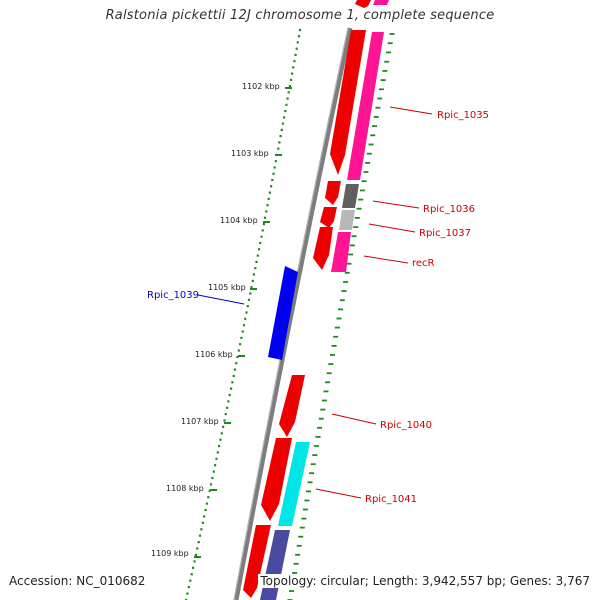 Image resolution: width=600 pixels, height=600 pixels. What do you see at coordinates (276, 479) in the screenshot?
I see `gene-rpic-1041-arrow` at bounding box center [276, 479].